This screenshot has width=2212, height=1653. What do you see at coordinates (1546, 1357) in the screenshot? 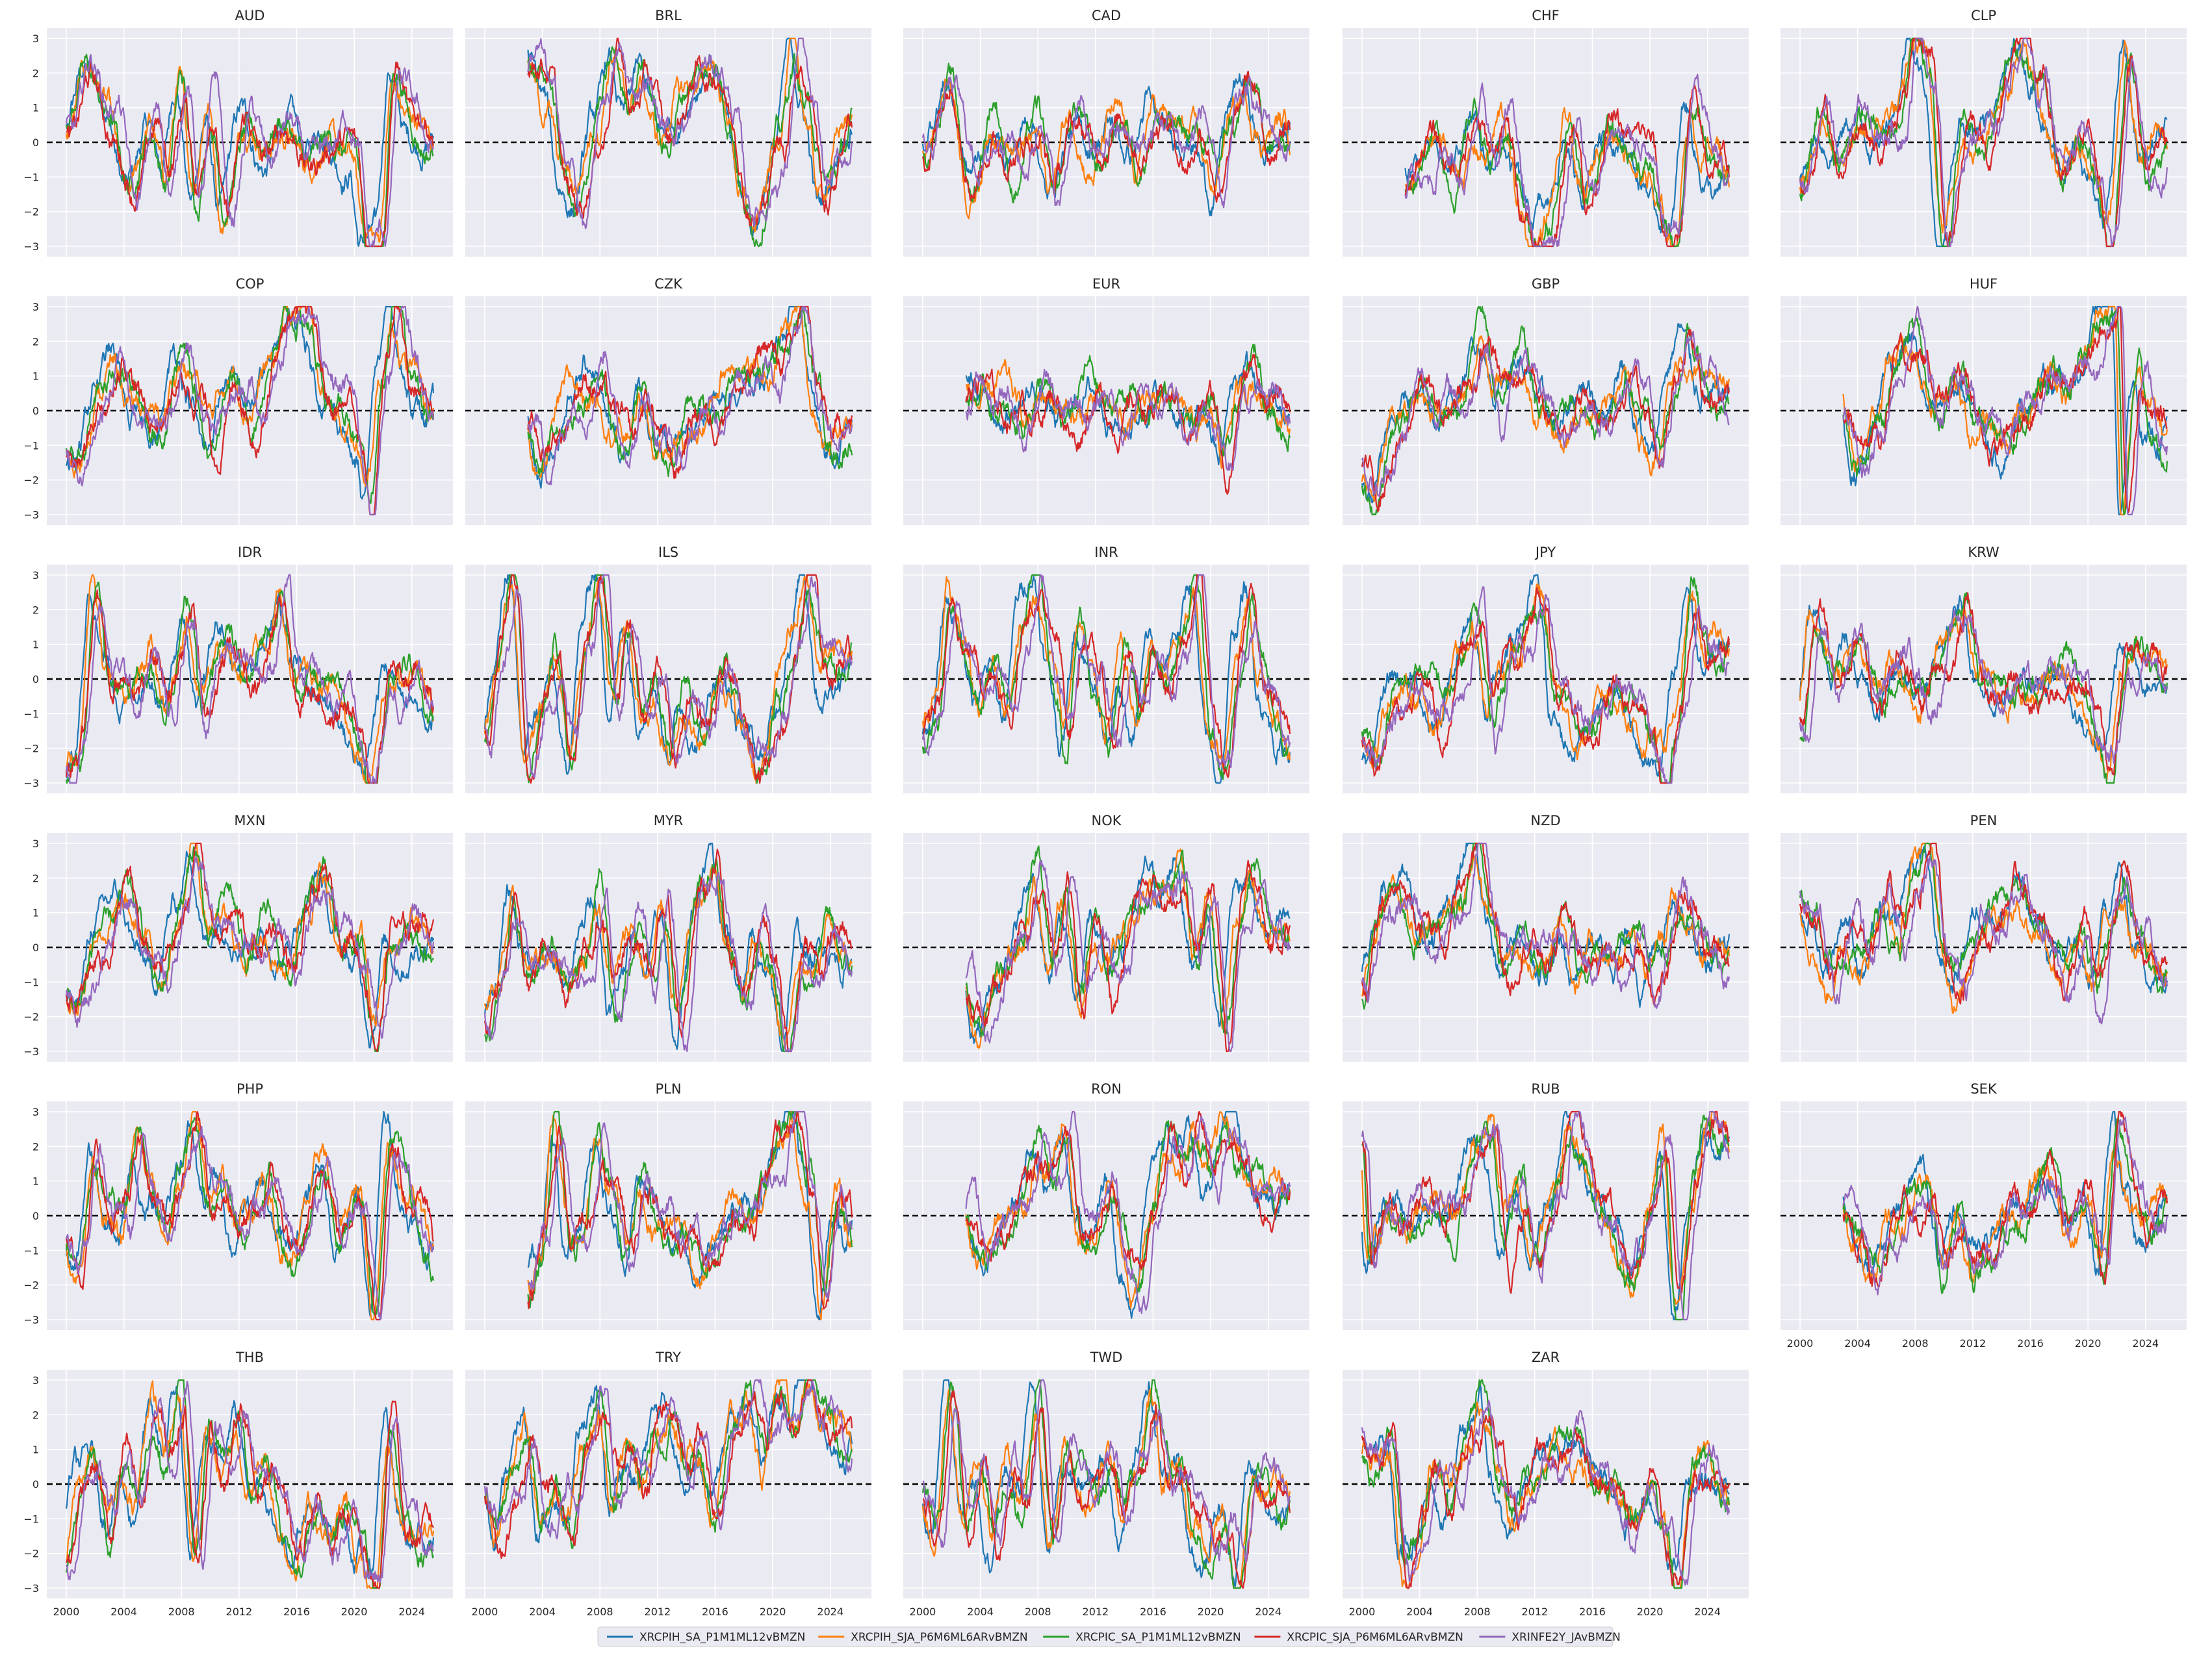
I see `panel-title: ZAR` at bounding box center [1546, 1357].